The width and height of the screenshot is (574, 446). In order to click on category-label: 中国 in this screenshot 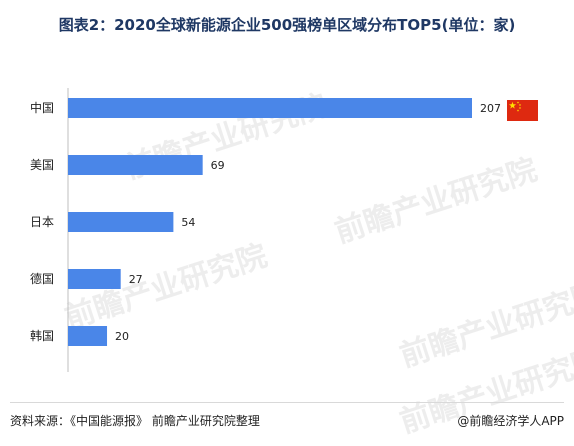, I will do `click(42, 107)`.